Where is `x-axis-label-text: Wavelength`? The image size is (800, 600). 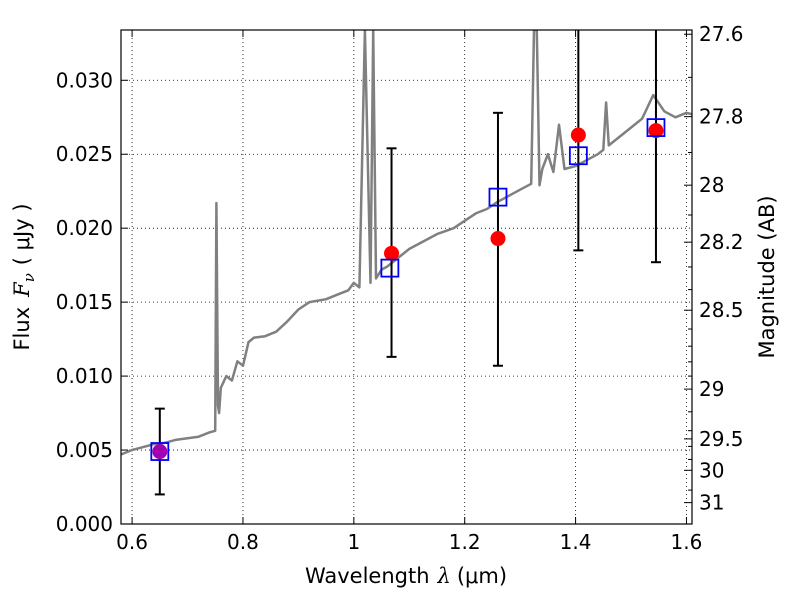 x-axis-label-text: Wavelength is located at coordinates (367, 576).